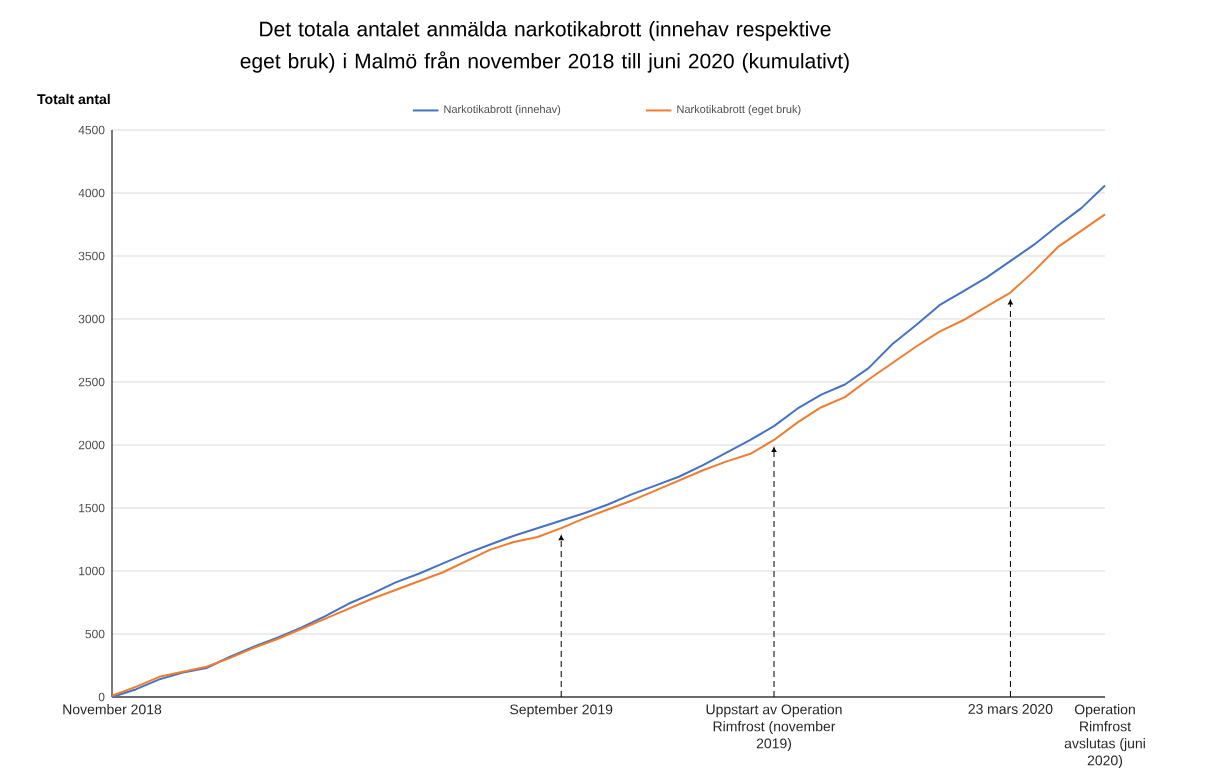 The image size is (1218, 778). Describe the element at coordinates (774, 728) in the screenshot. I see `x-tick-label: Uppstart av Operation Rimfrost (november 2019)` at that location.